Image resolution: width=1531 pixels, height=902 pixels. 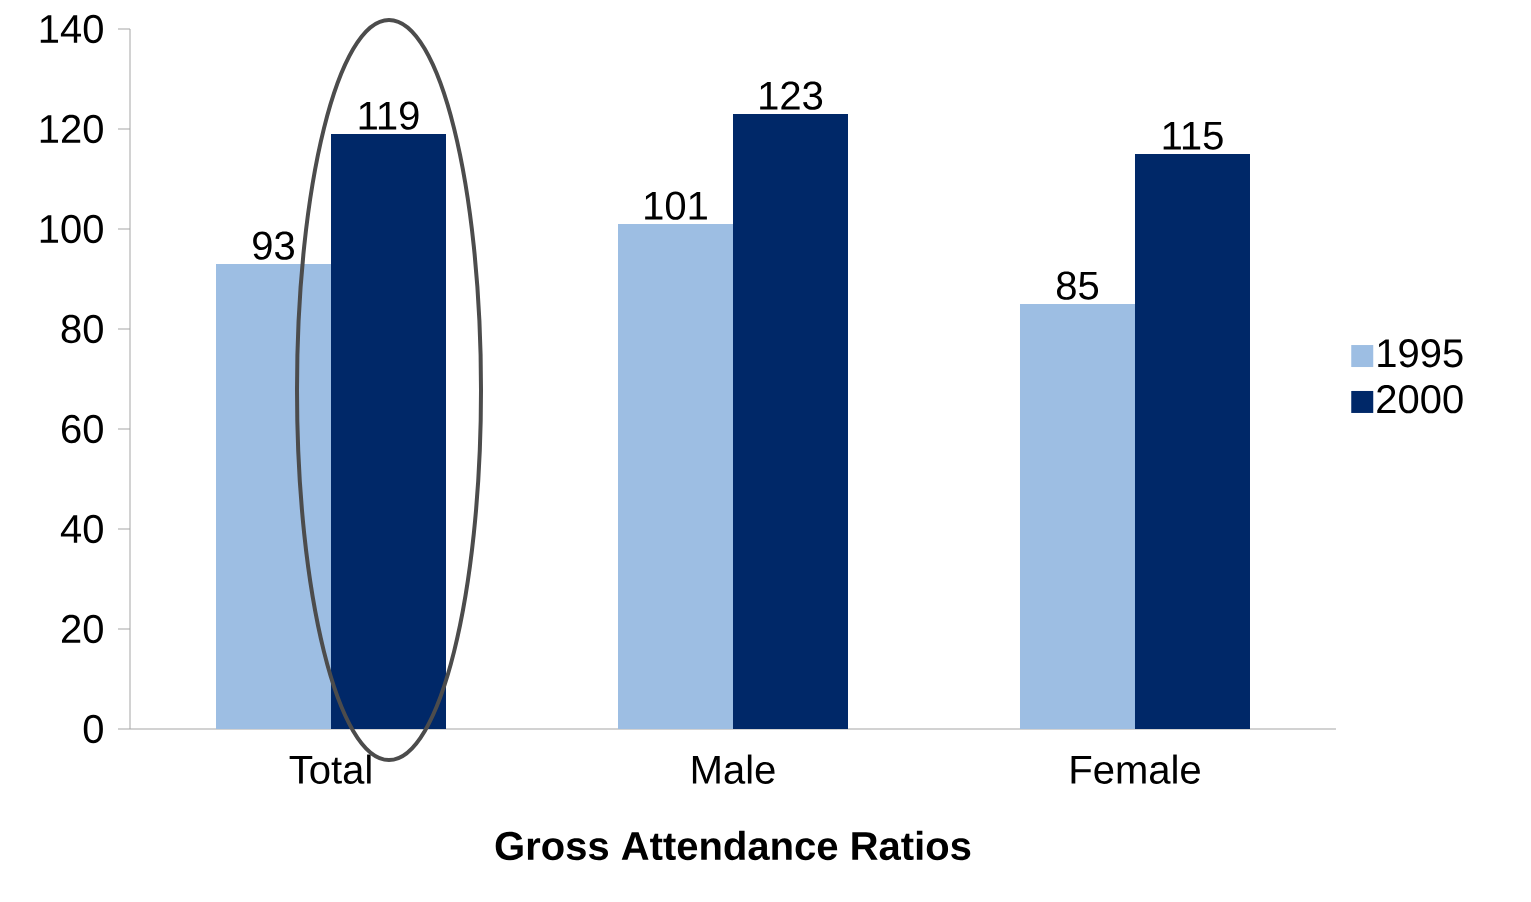 What do you see at coordinates (81, 529) in the screenshot?
I see `y-tick-label: 40` at bounding box center [81, 529].